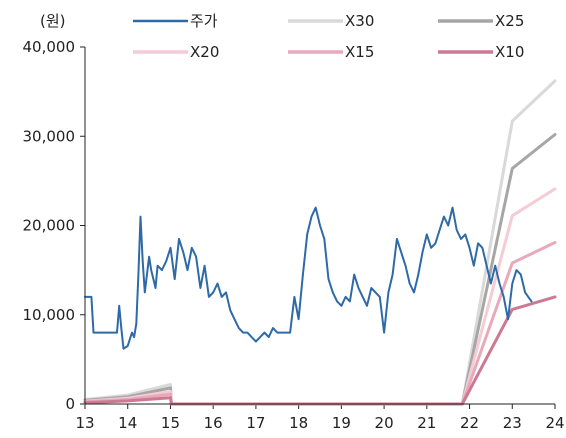 This screenshot has width=566, height=438. I want to click on legend-label-x10: X10, so click(509, 52).